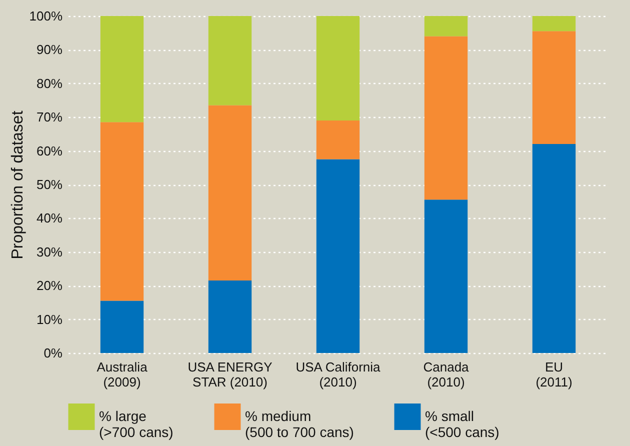 The height and width of the screenshot is (446, 630). I want to click on y-tick-label: 90%, so click(49, 50).